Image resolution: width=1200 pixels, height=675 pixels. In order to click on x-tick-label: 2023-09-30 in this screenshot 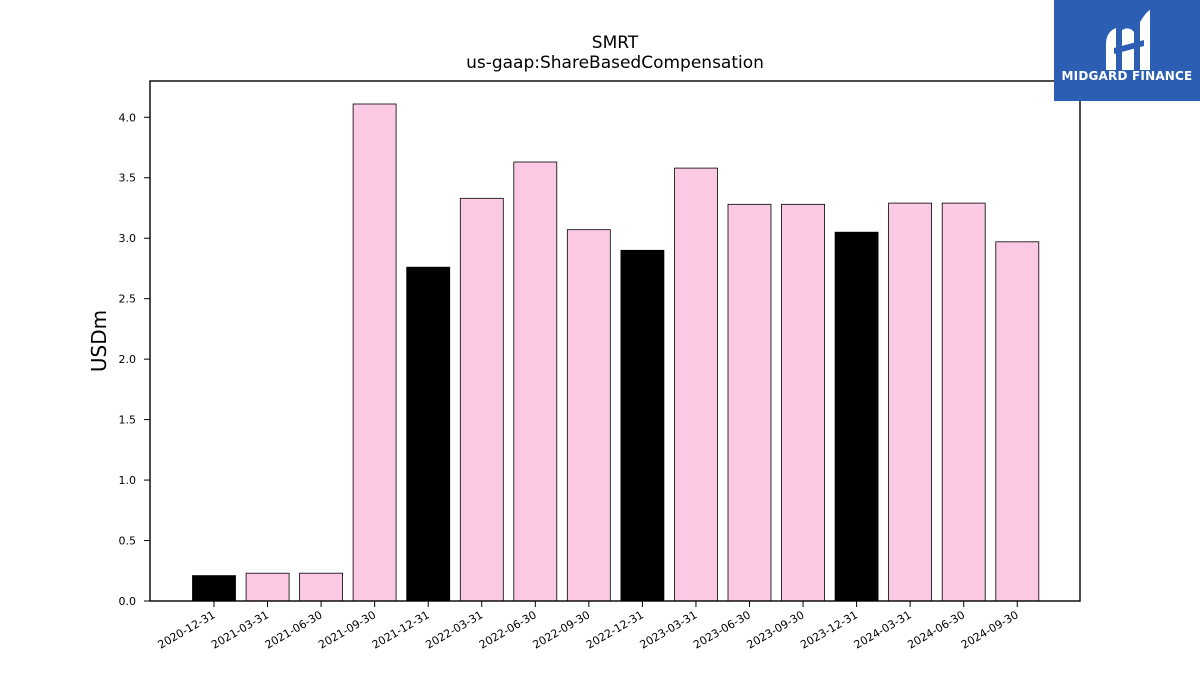, I will do `click(776, 629)`.